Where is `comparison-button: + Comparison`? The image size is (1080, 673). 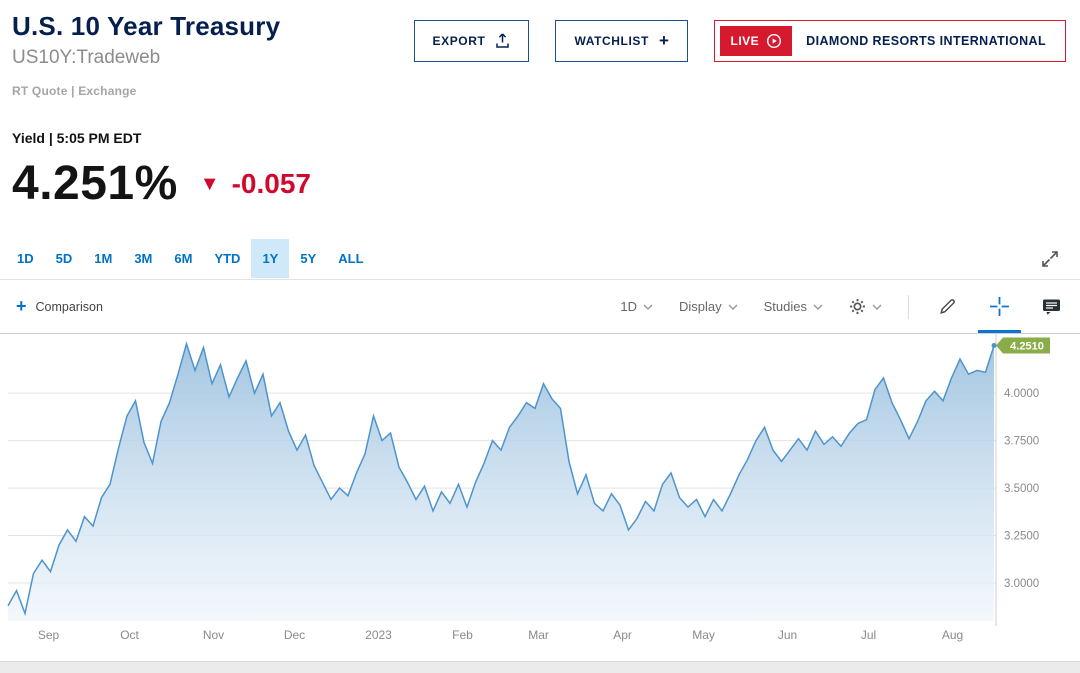 comparison-button: + Comparison is located at coordinates (59, 306).